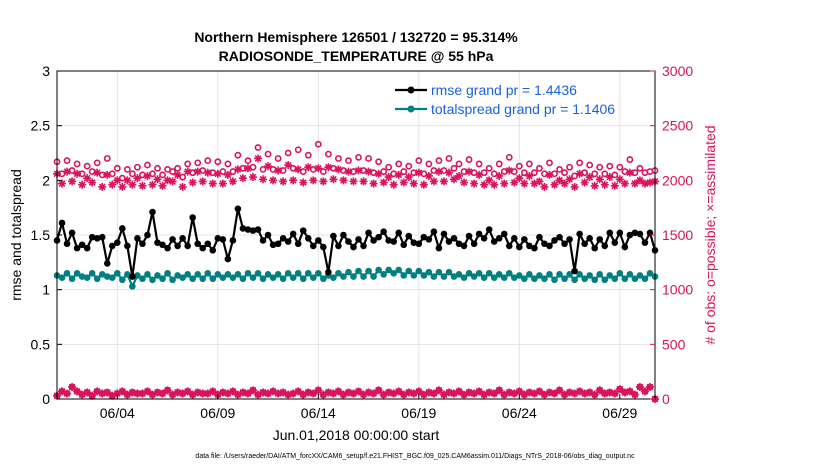  I want to click on x-tick-label: 06/24, so click(519, 413).